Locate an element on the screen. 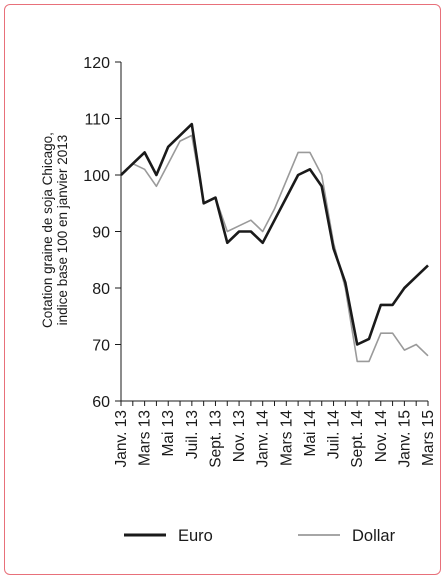  x-tick-label: Mars 13 is located at coordinates (145, 438).